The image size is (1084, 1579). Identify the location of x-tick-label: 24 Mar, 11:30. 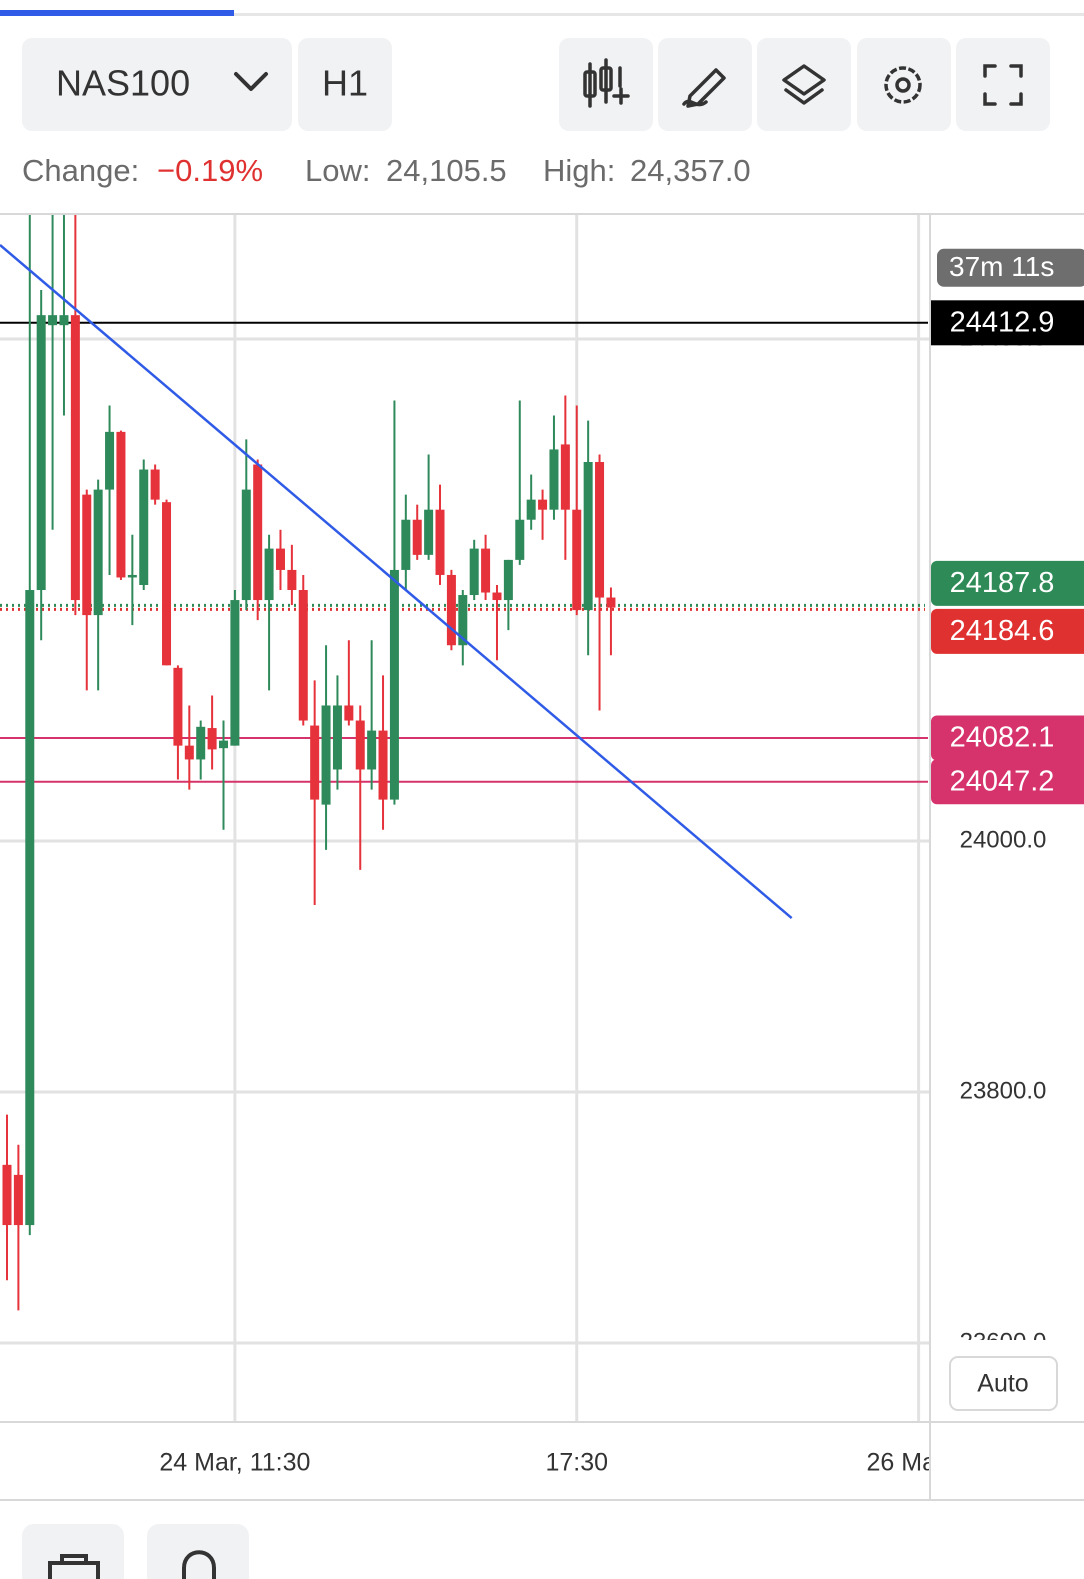
(234, 1463).